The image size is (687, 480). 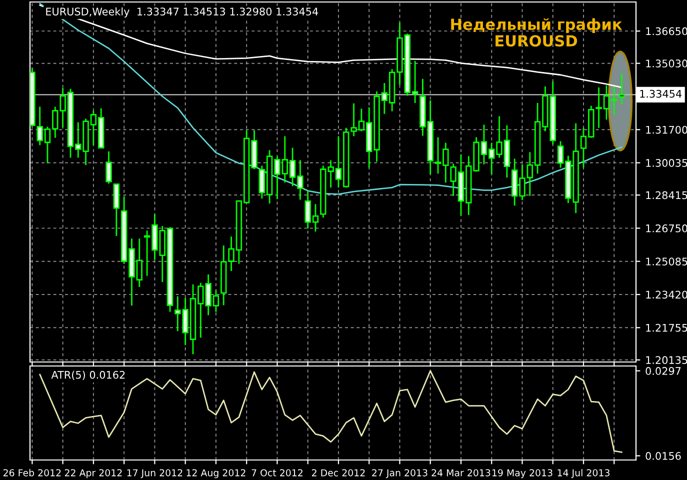 I want to click on text: EURUSD,Weekly 1.33347 1.34513 1.32980 1.33454, so click(x=182, y=12).